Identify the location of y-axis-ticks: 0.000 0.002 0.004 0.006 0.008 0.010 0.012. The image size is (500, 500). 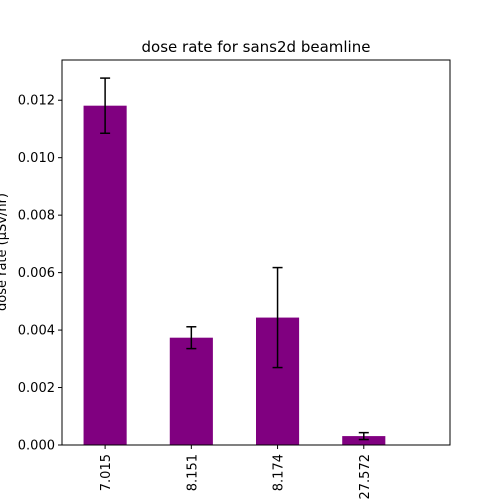
(40, 274).